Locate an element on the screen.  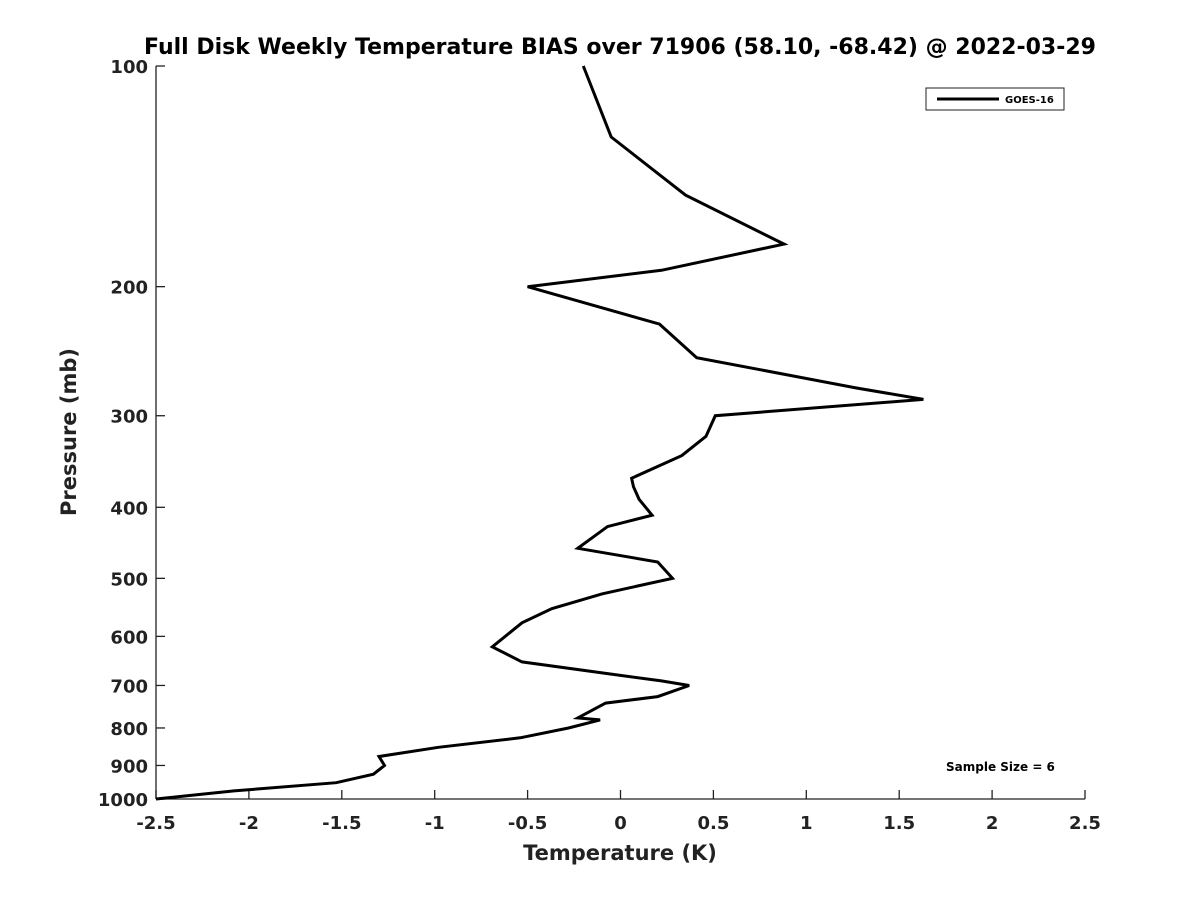
x-axis-ticks: -2.5 -2 -1.5 -1 -0.5 0 0.5 1 1.5 2 2.5 is located at coordinates (618, 812).